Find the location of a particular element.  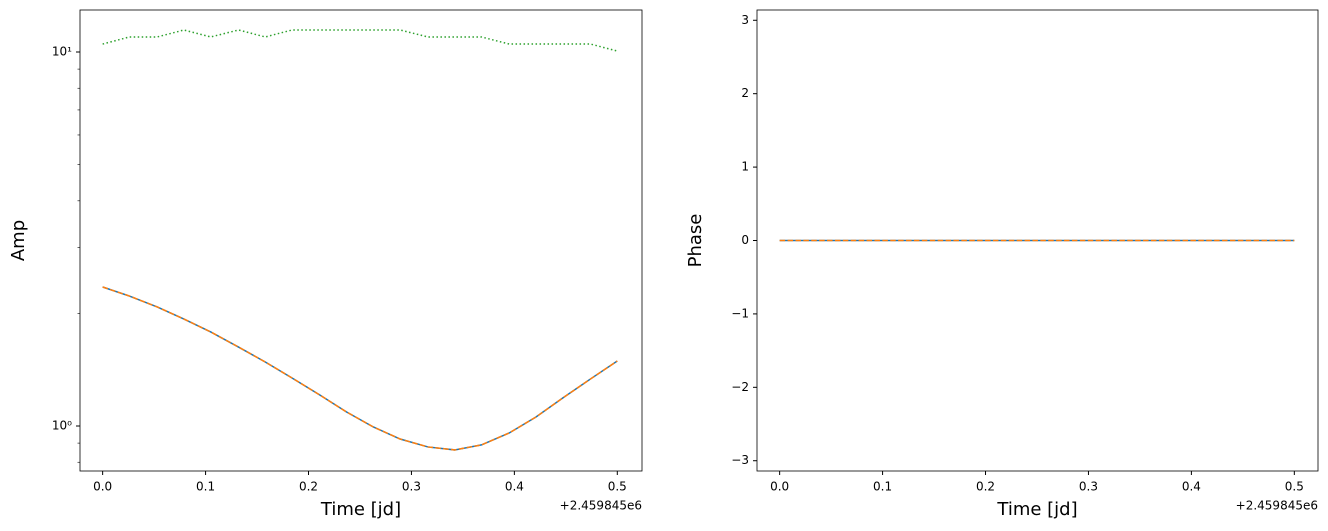

y-axis-label: Phase is located at coordinates (695, 241).